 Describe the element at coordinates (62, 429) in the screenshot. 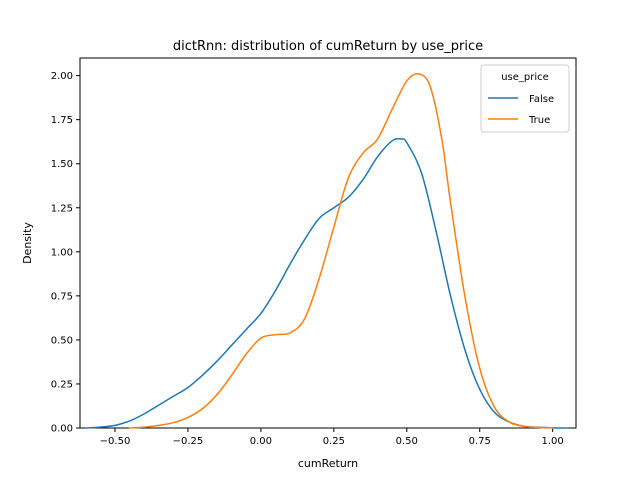

I see `y-tick-label: 0.00` at that location.